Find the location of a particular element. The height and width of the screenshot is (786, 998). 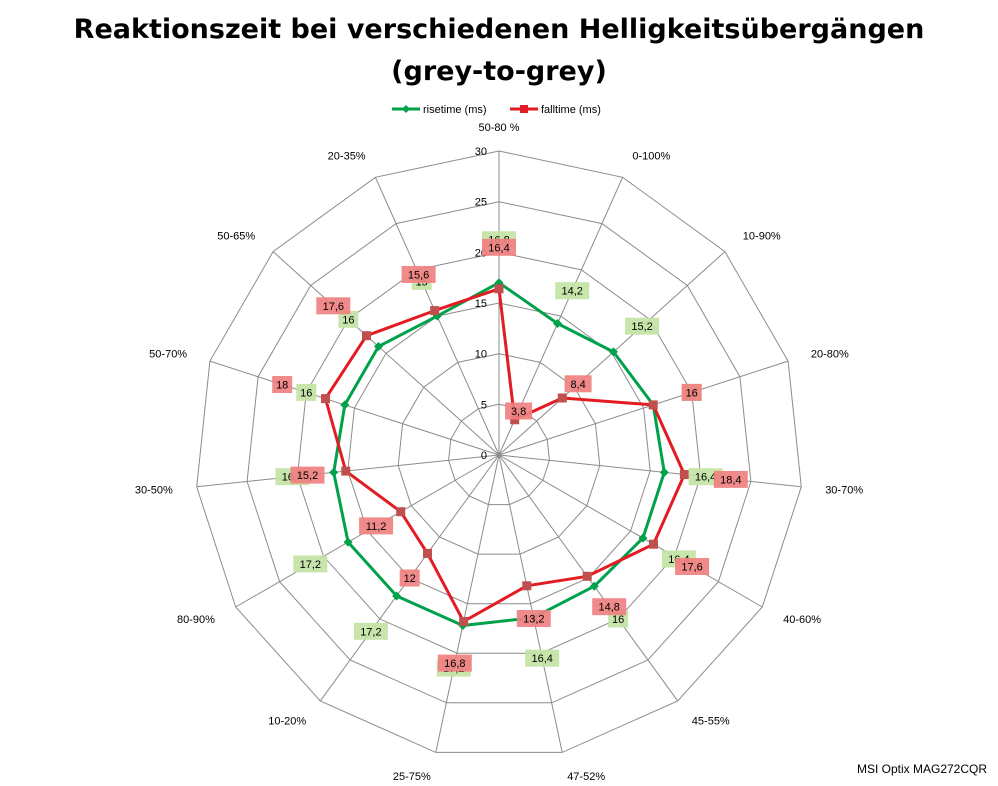

legend-label-falltime: falltime (ms) is located at coordinates (571, 110).